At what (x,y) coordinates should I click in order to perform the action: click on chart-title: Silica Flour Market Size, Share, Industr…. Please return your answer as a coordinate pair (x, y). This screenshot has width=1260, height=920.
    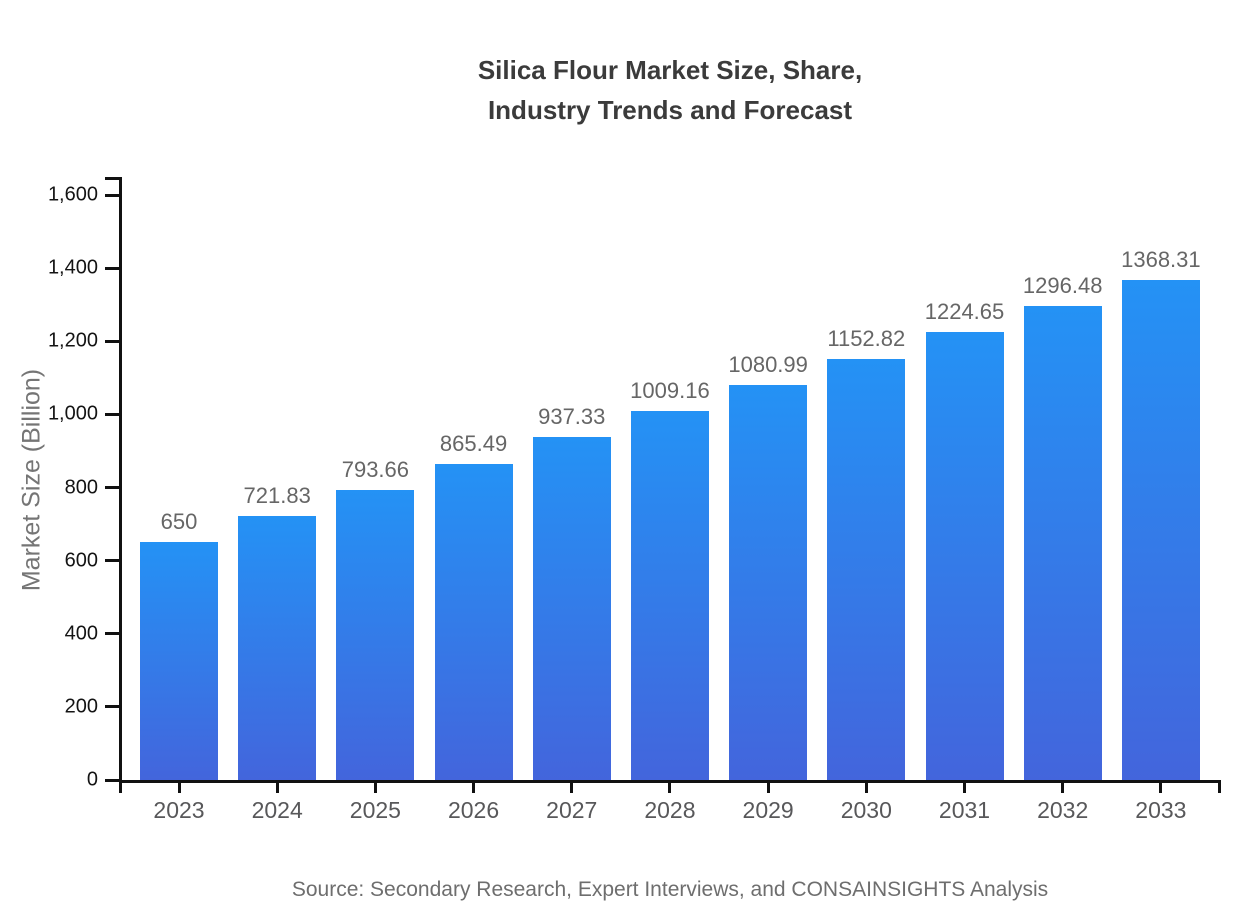
    Looking at the image, I should click on (670, 90).